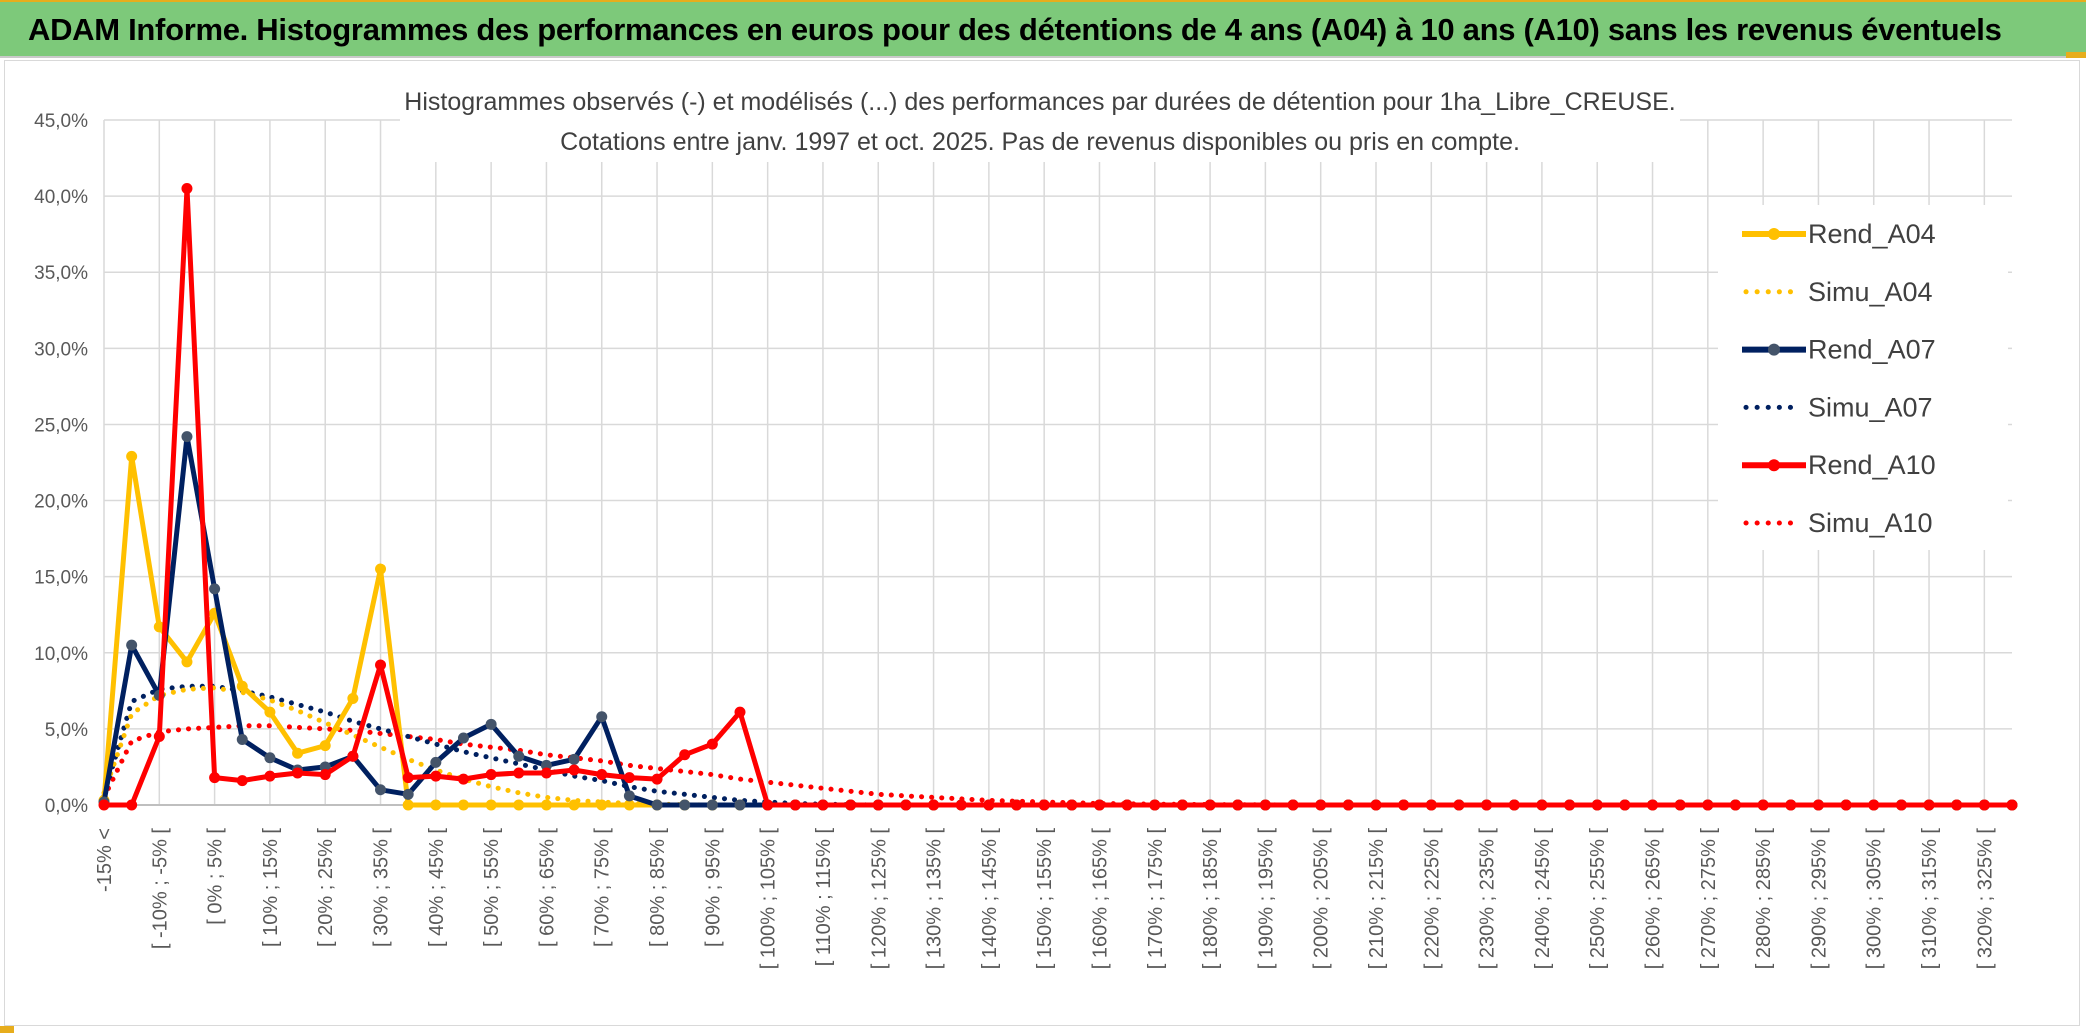 The image size is (2086, 1033). What do you see at coordinates (216, 876) in the screenshot?
I see `x-tick-label: [ 0% ; 5% [` at bounding box center [216, 876].